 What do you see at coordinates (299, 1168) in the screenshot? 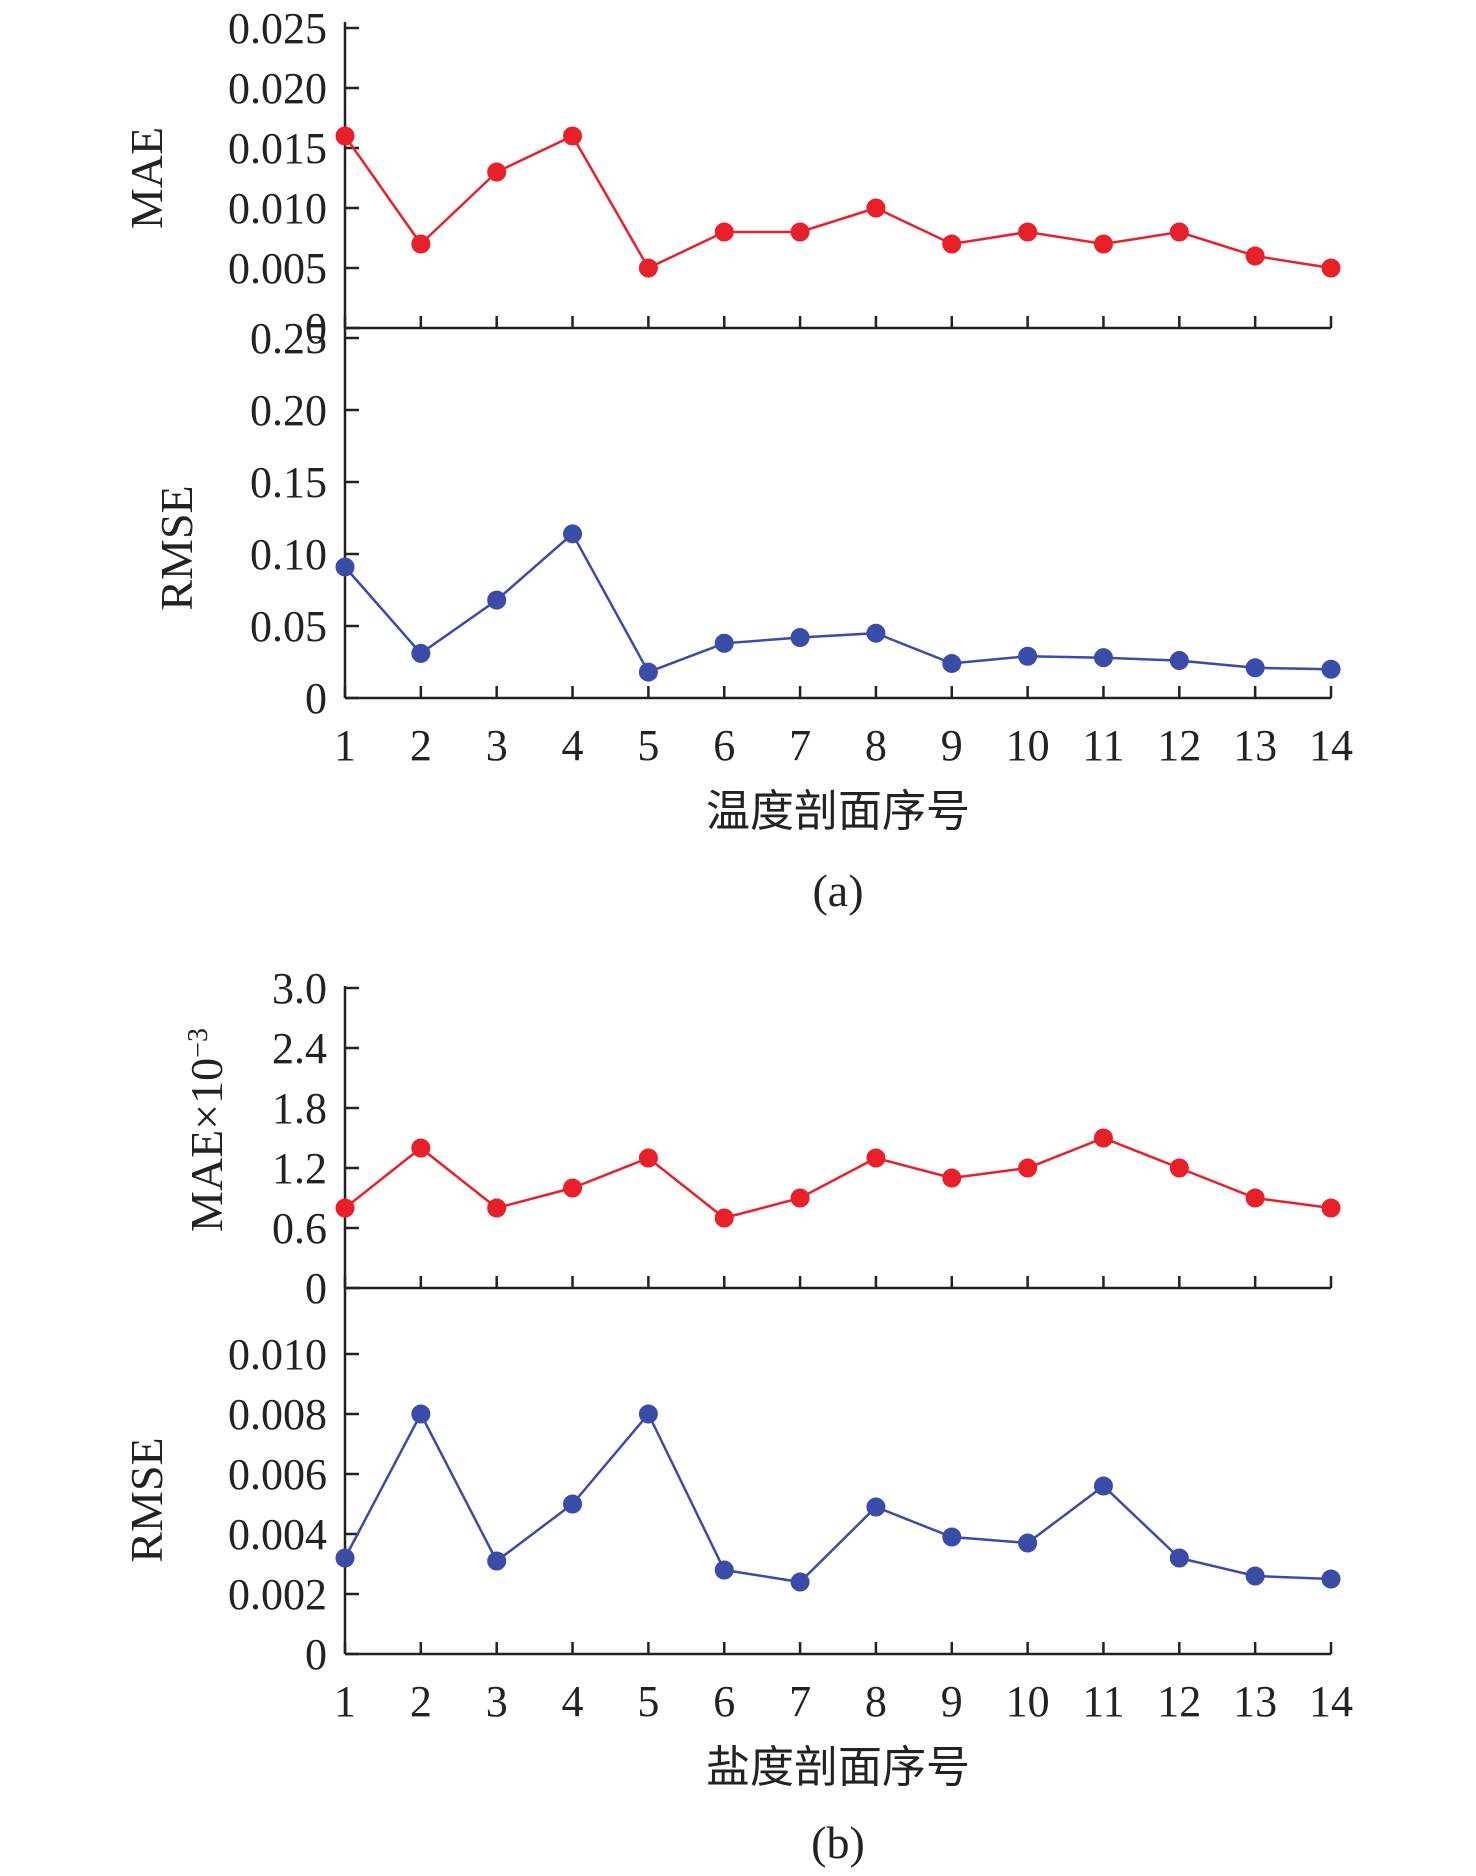
I see `y-tick-label: 1.2` at bounding box center [299, 1168].